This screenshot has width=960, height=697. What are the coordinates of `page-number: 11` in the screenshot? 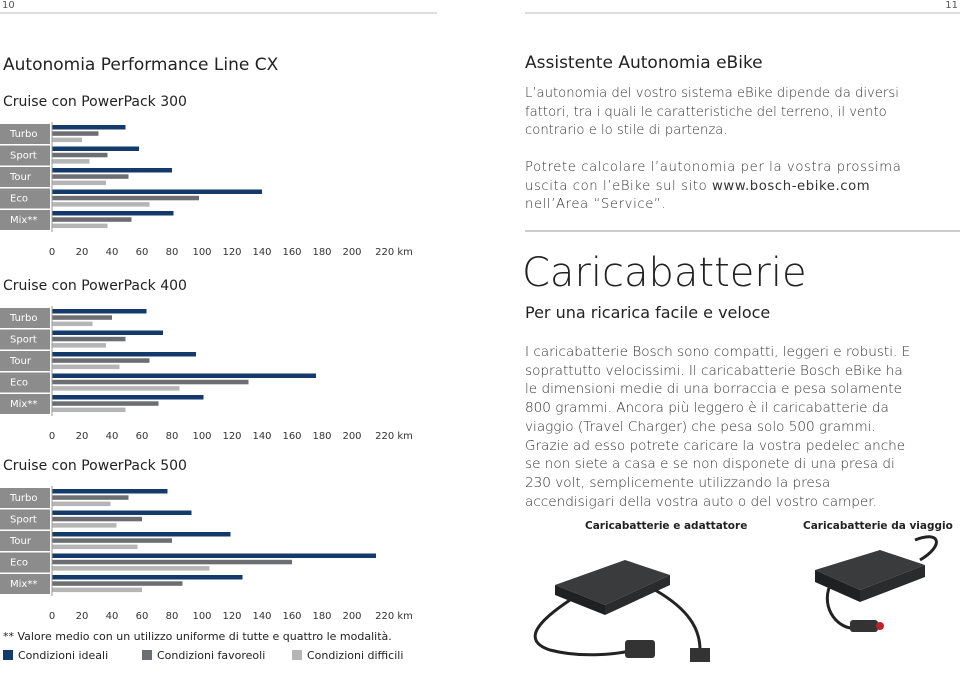 It's located at (951, 5).